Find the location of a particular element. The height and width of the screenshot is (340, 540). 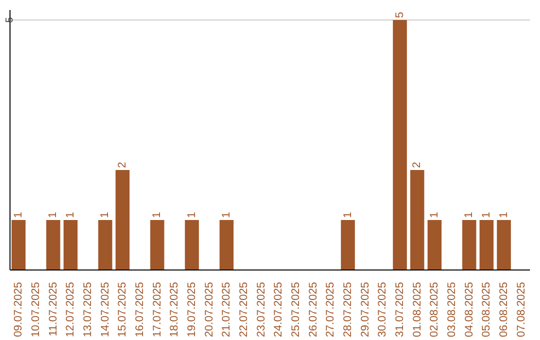

x-tick-label: 30.07.2025 is located at coordinates (382, 310).